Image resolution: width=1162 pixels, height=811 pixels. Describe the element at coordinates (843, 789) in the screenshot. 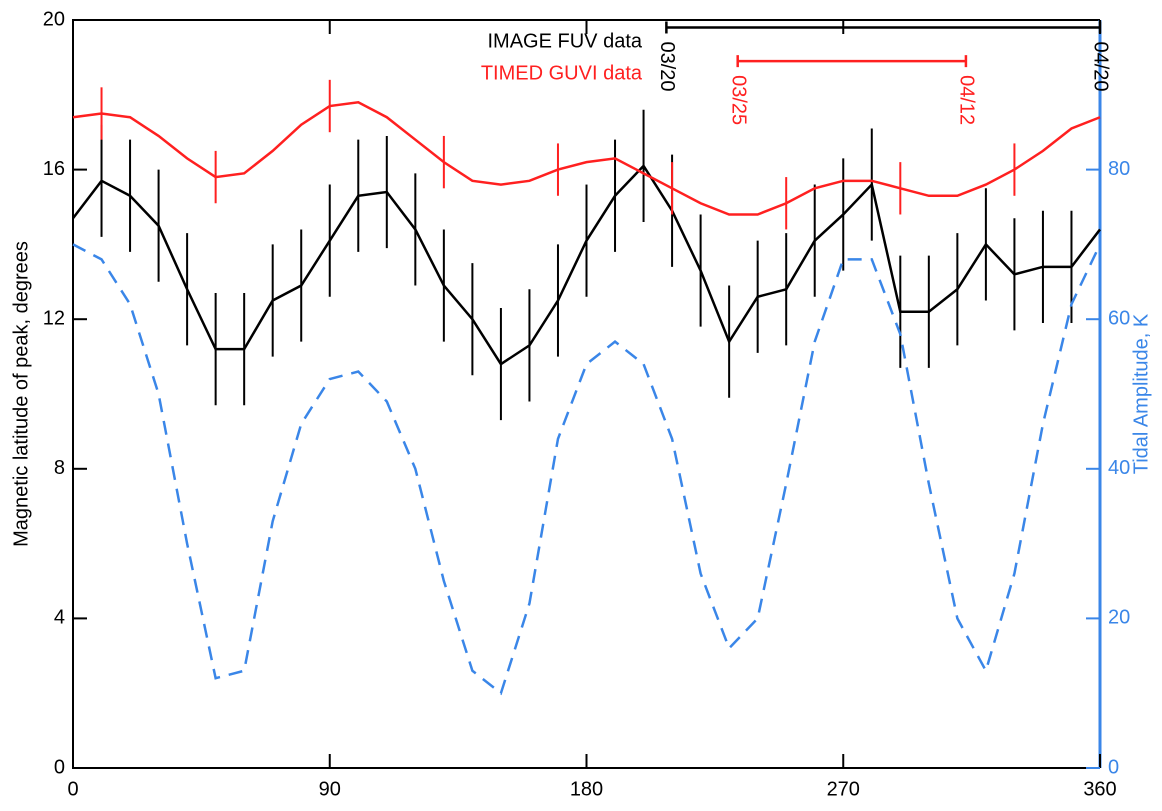

I see `x-tick-label: 270` at that location.